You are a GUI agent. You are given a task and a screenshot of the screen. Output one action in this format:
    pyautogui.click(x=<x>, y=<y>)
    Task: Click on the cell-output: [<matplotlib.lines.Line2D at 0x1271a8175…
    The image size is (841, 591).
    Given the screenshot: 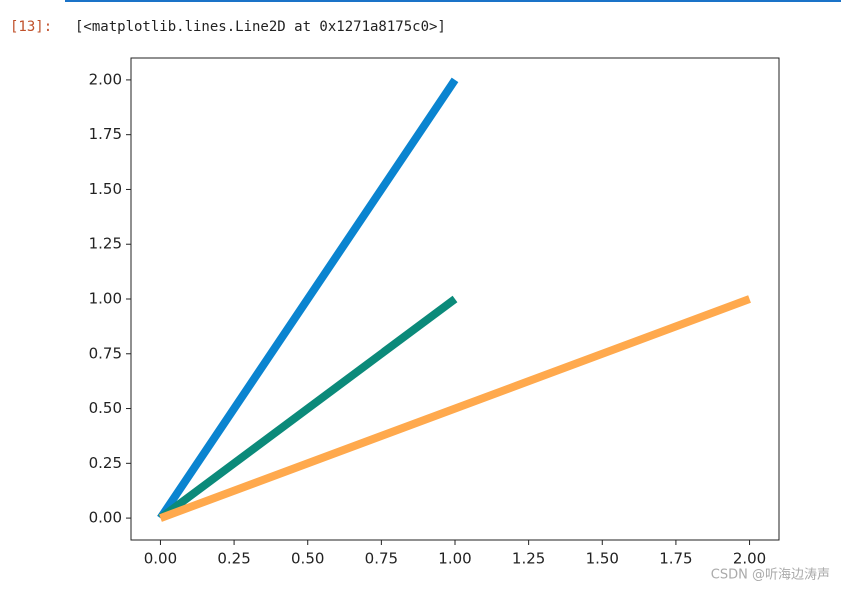 What is the action you would take?
    pyautogui.click(x=260, y=27)
    